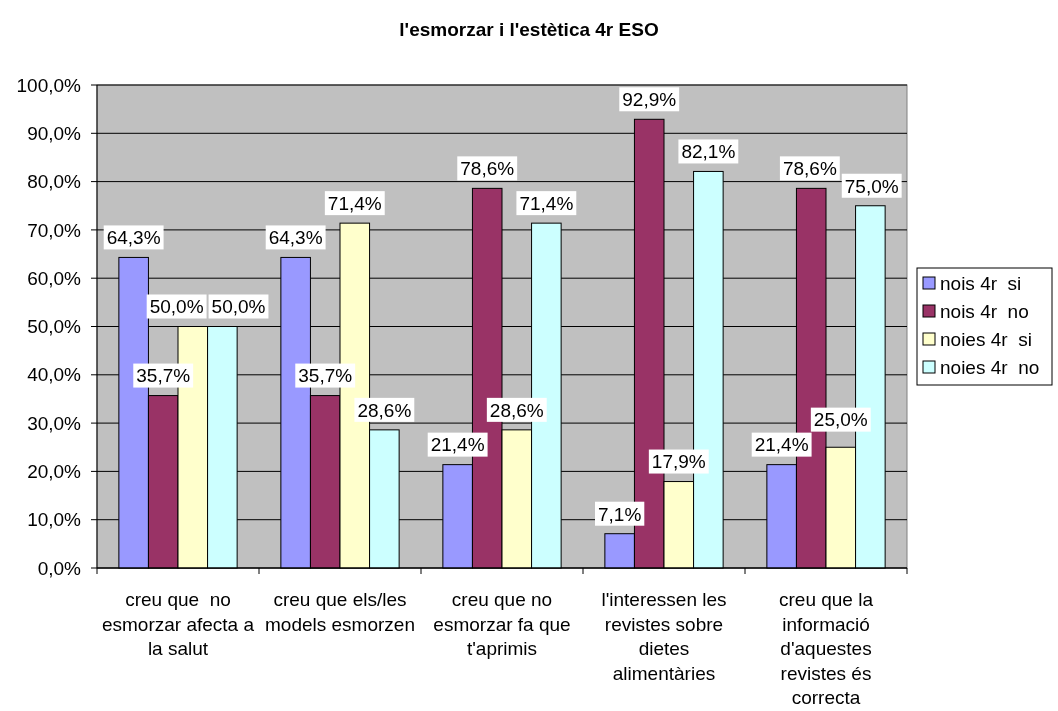  I want to click on x-tick-label: creu que la informació d'aquestes revistes és correcta, so click(826, 648).